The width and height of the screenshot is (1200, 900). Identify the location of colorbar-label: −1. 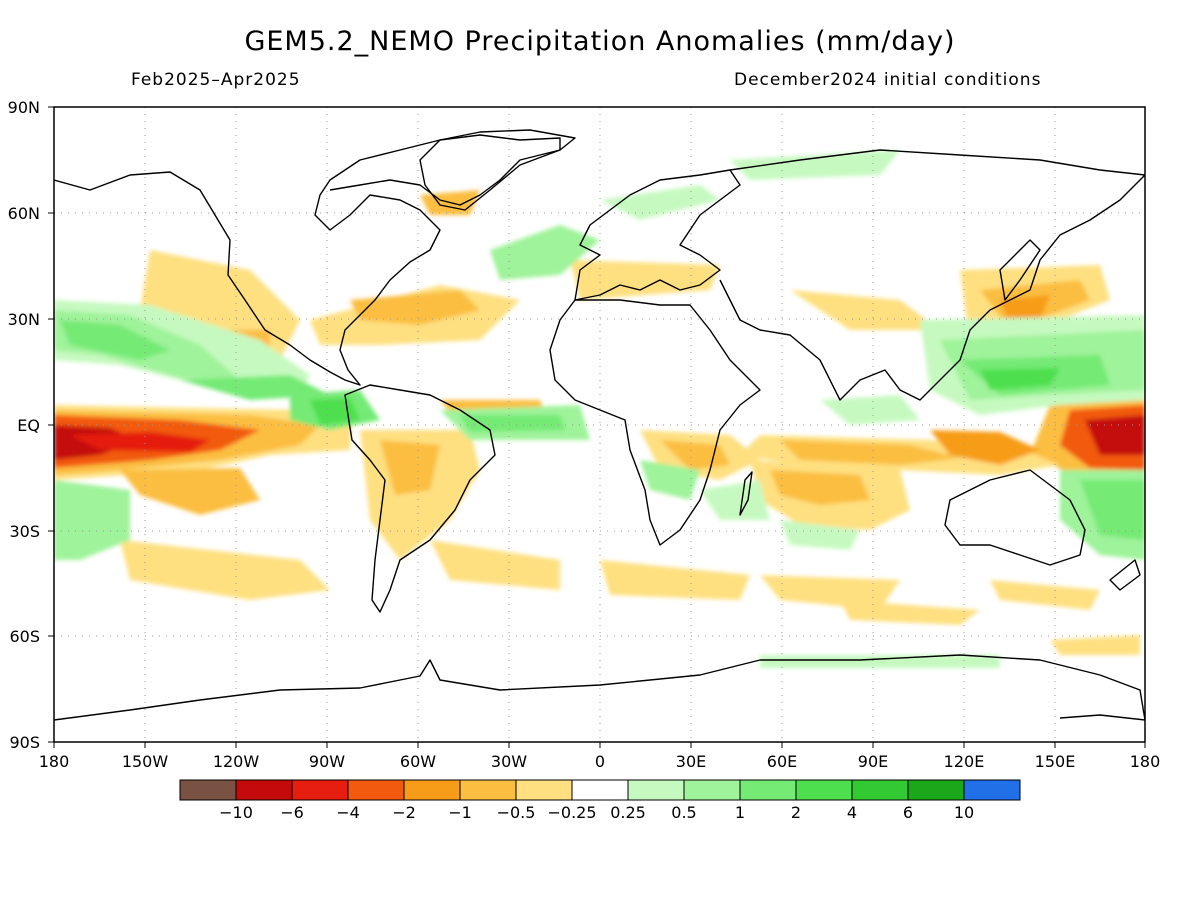
(460, 812).